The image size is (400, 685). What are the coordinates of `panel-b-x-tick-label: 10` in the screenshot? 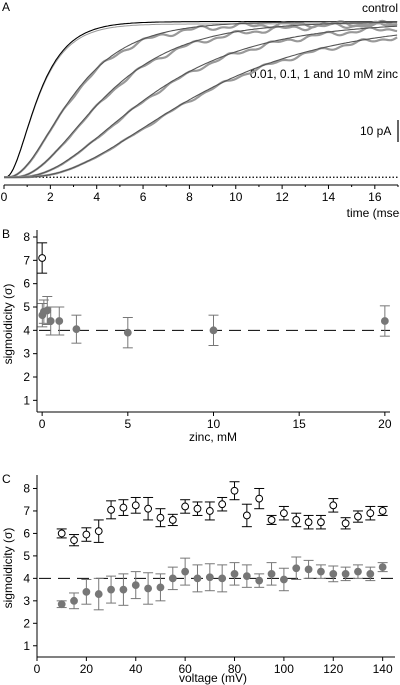 It's located at (214, 424).